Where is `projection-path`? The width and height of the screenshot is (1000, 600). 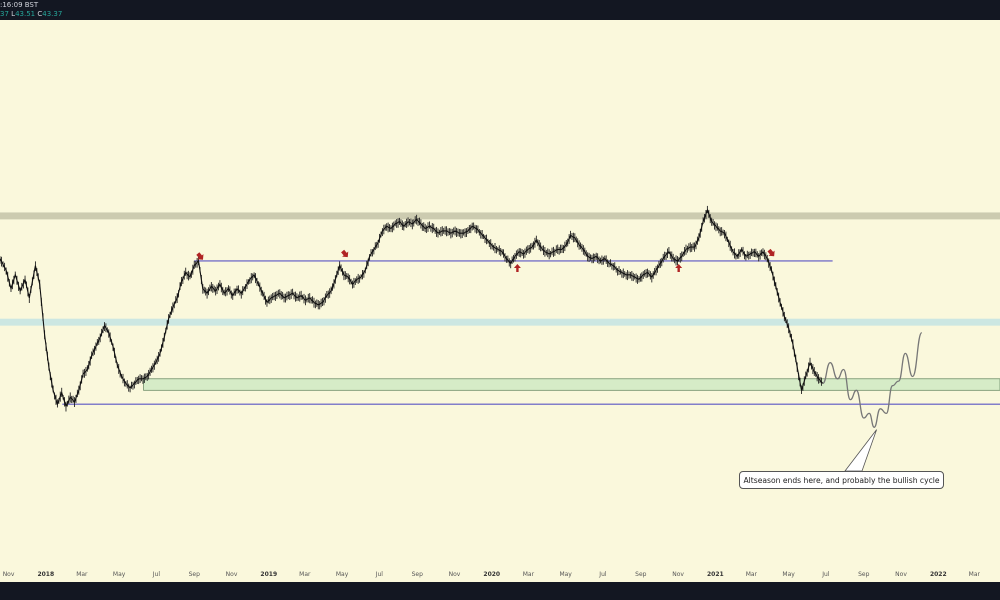
projection-path is located at coordinates (872, 379).